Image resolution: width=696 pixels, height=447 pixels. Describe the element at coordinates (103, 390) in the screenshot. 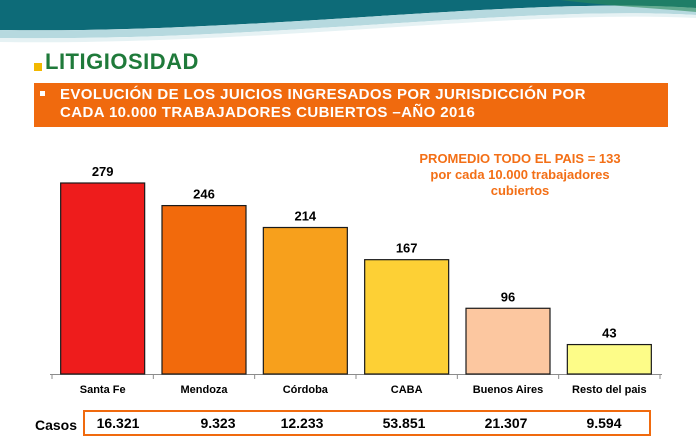

I see `x-tick-label-0: Santa Fe` at that location.